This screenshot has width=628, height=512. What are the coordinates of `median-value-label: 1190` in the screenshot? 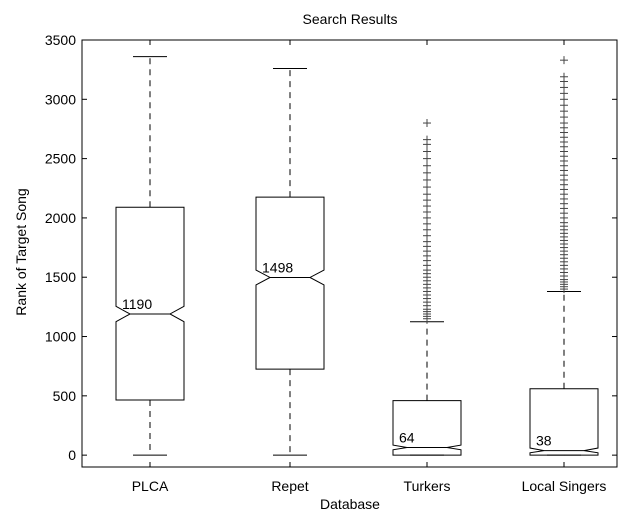 It's located at (137, 304).